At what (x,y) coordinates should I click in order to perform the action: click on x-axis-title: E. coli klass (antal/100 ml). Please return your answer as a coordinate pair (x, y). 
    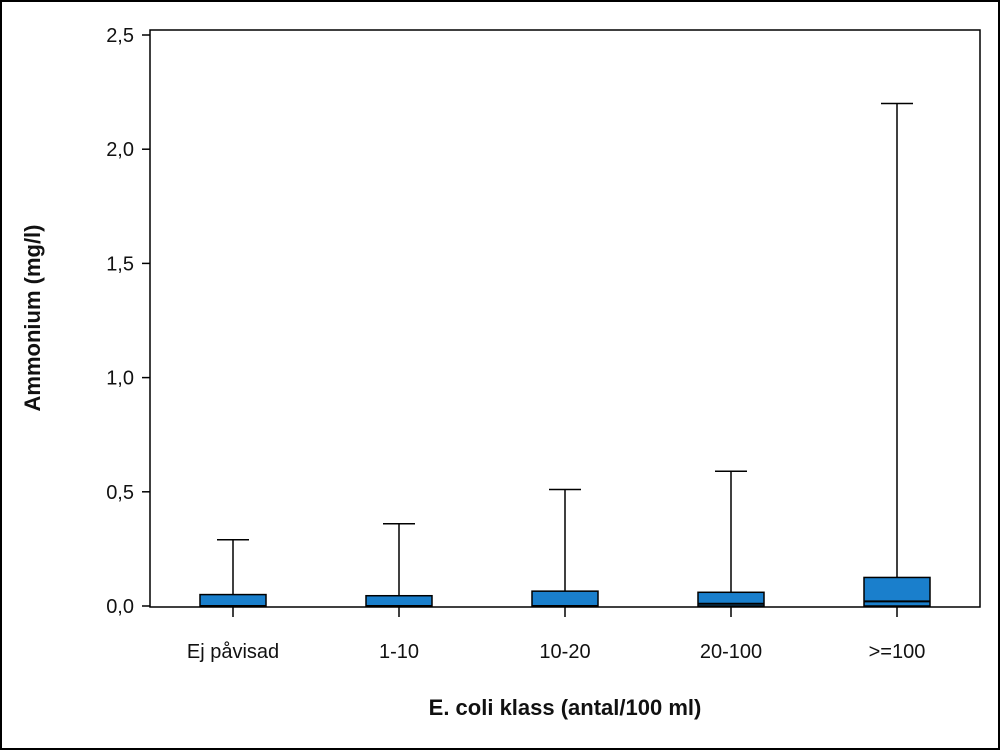
    Looking at the image, I should click on (565, 707).